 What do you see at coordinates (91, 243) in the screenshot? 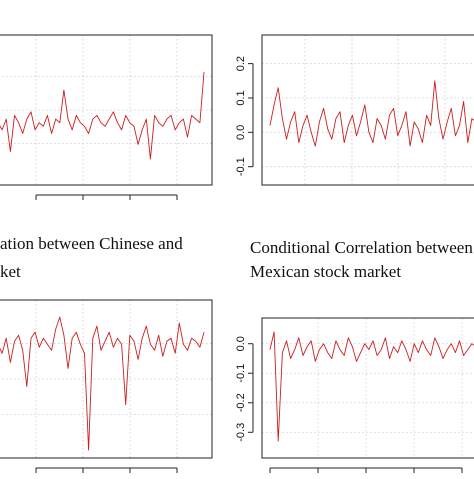
I see `caption-bottom-left-line1: ation between Chinese and` at bounding box center [91, 243].